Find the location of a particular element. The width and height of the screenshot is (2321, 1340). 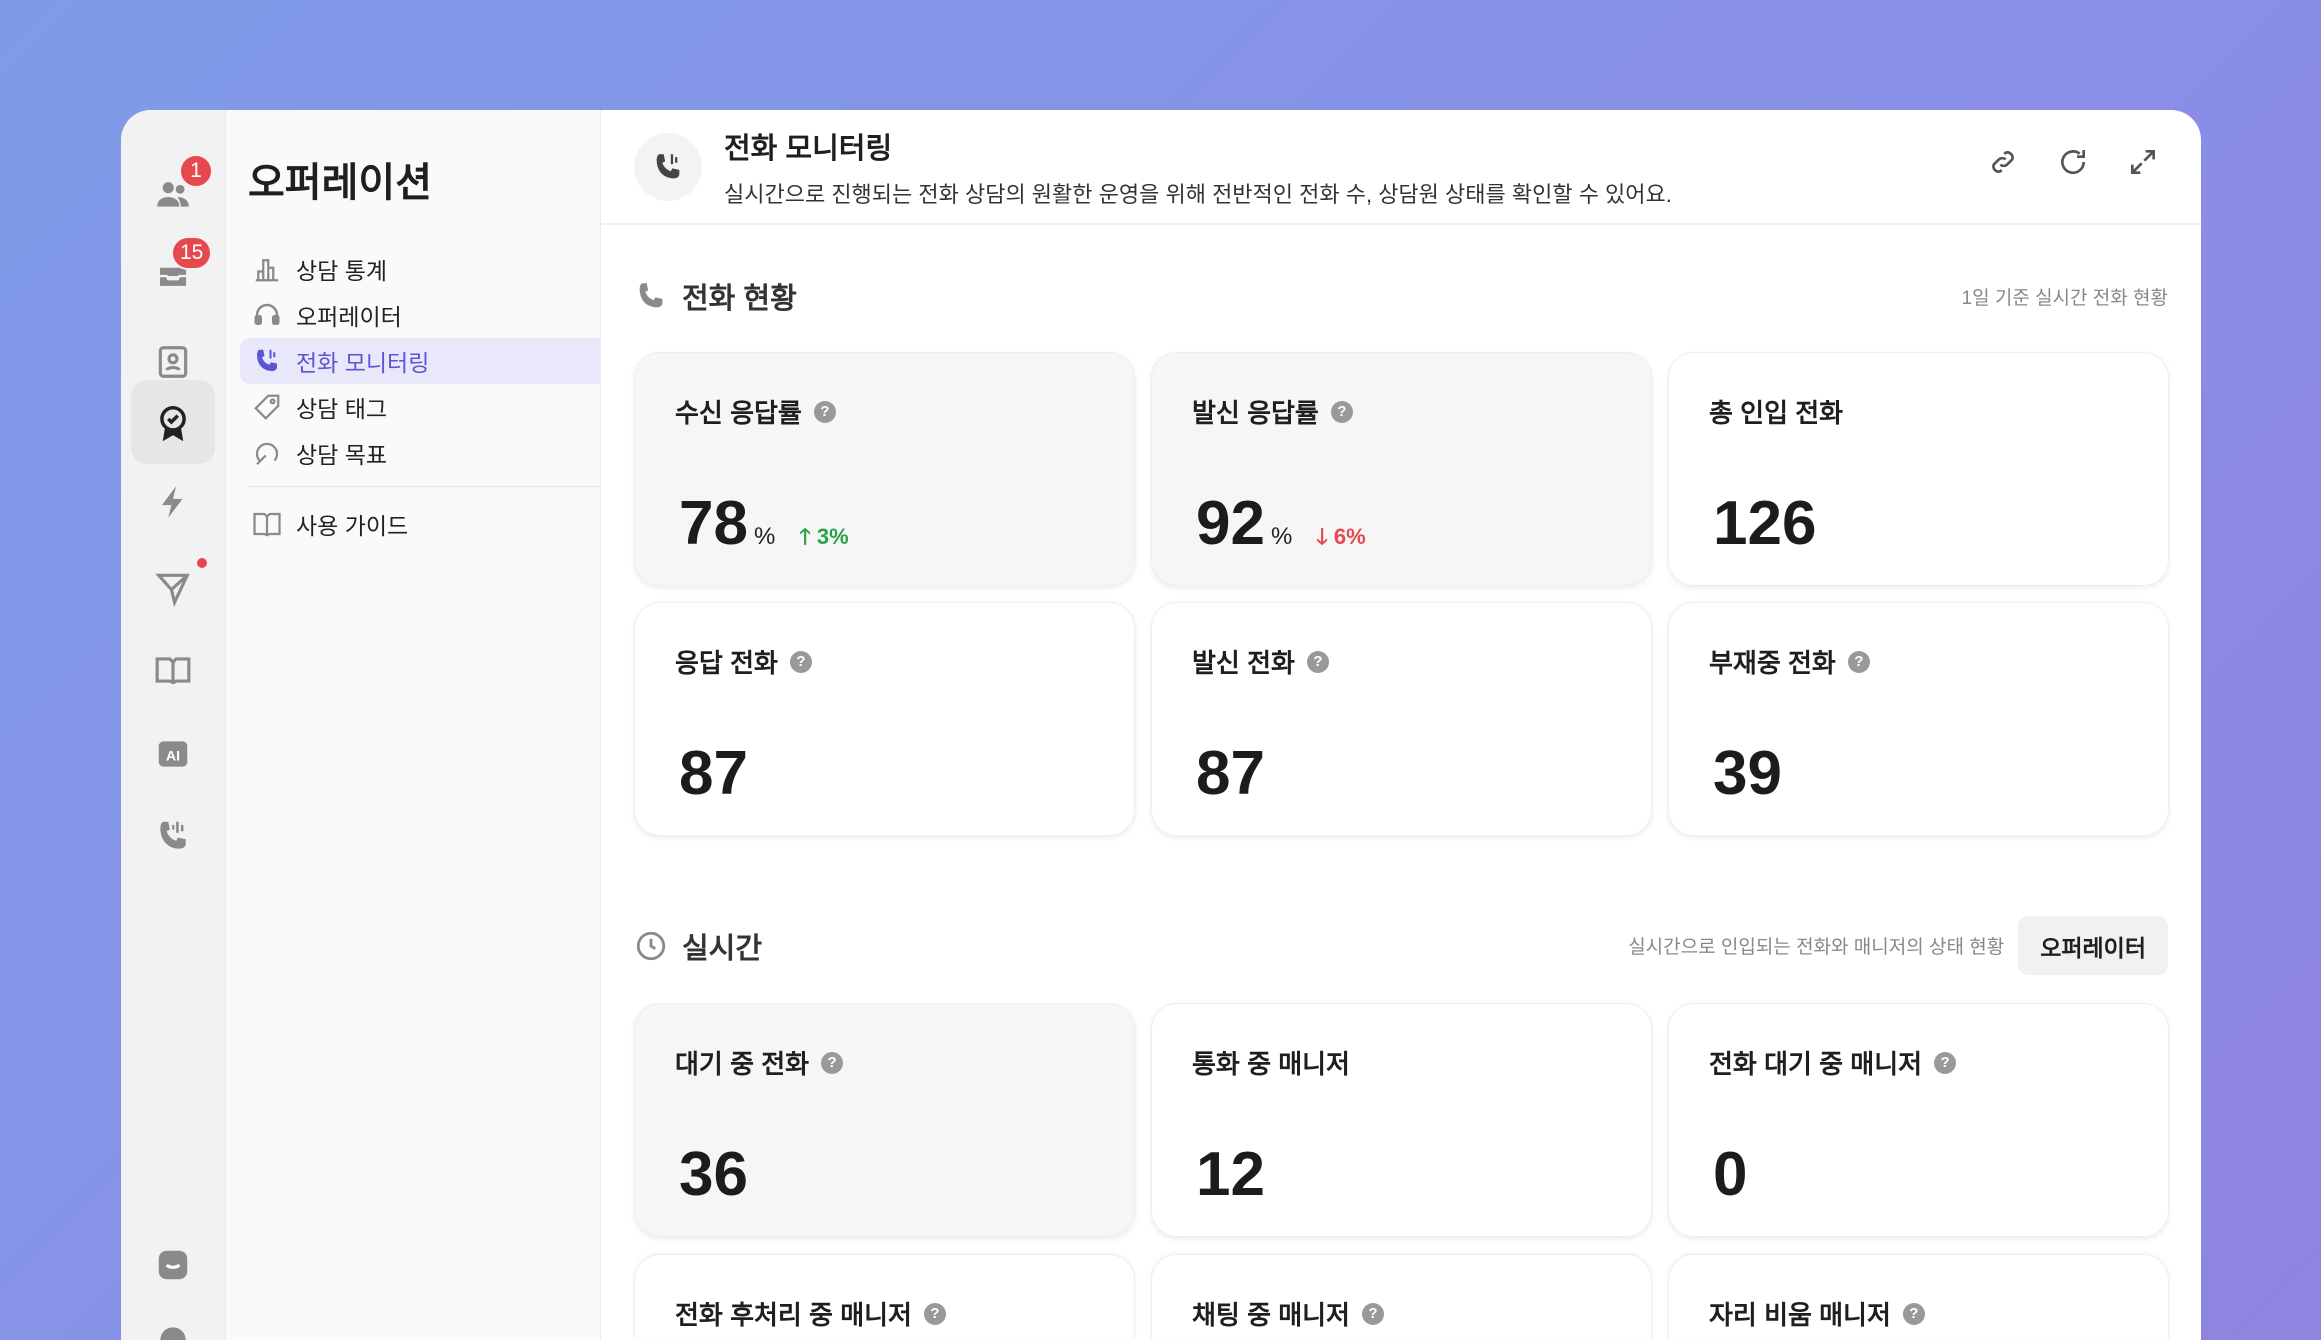

stat-label: 발신 응답률 is located at coordinates (1255, 413).